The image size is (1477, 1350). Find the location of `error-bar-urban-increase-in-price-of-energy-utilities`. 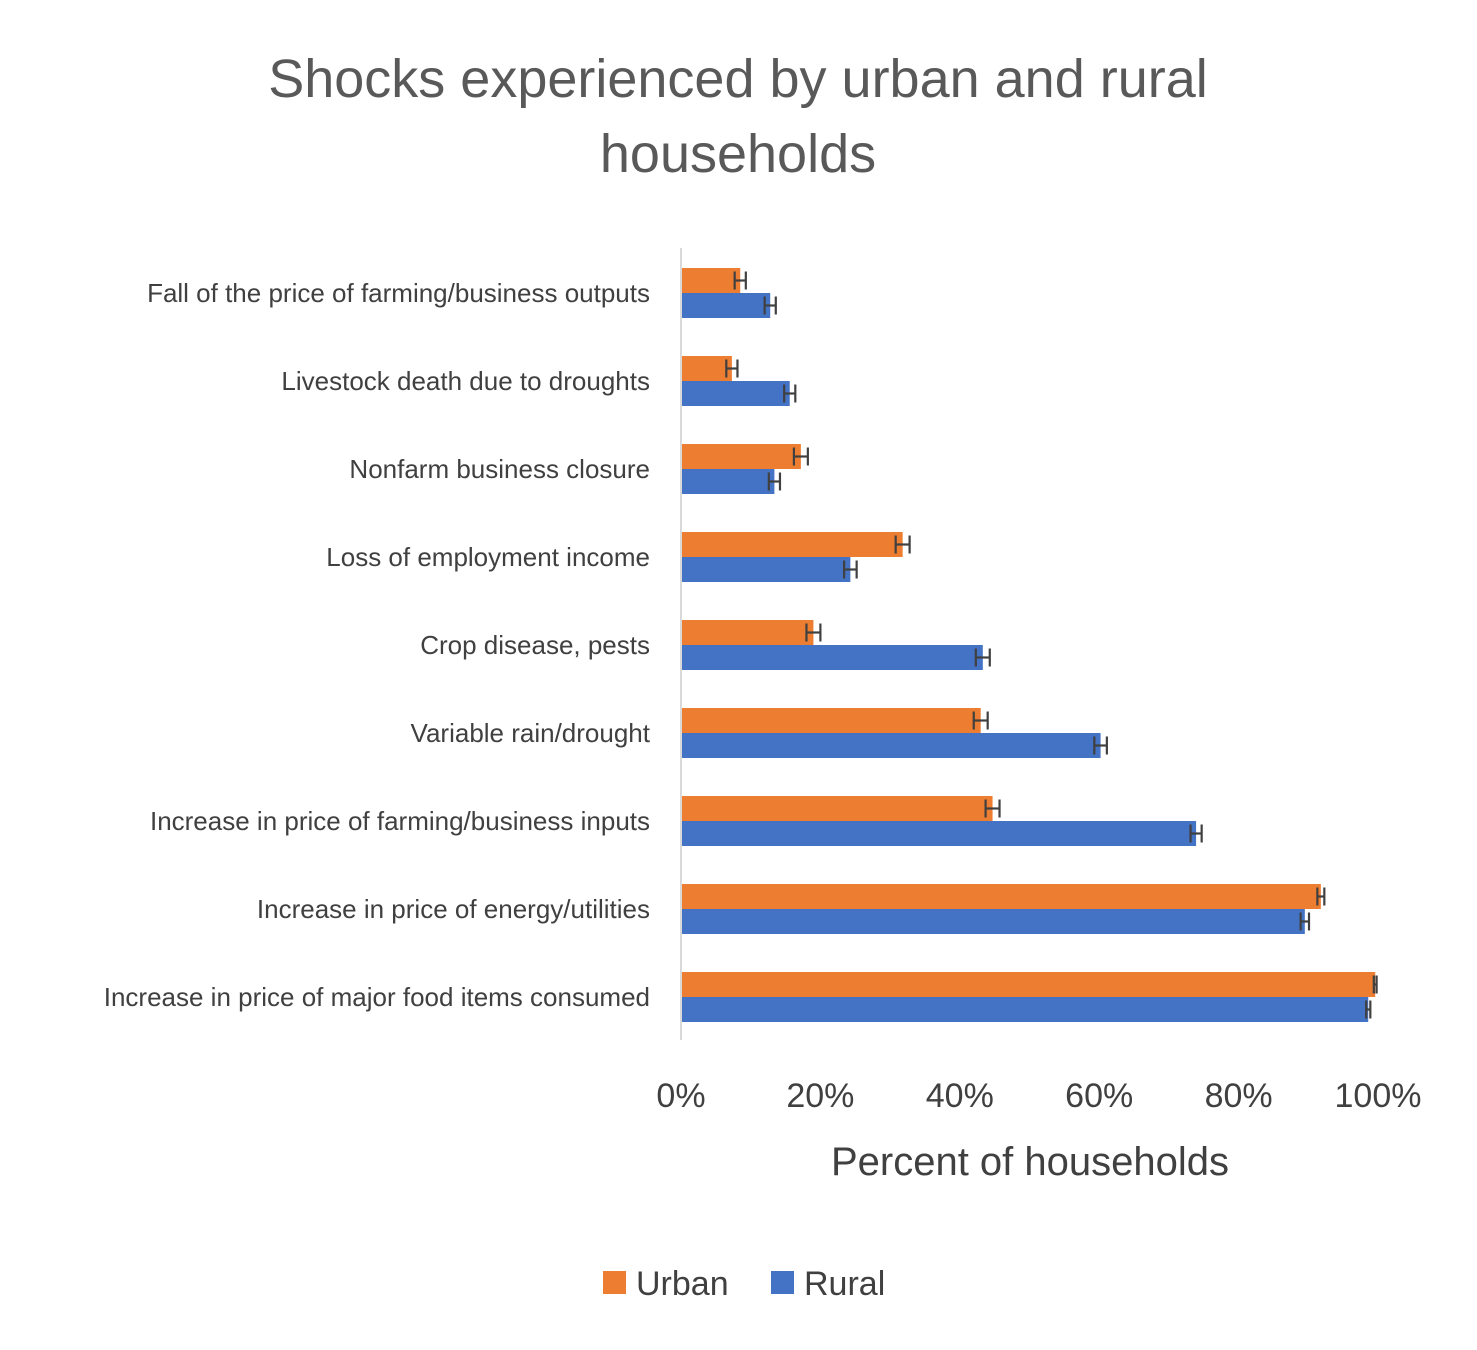

error-bar-urban-increase-in-price-of-energy-utilities is located at coordinates (1321, 896).